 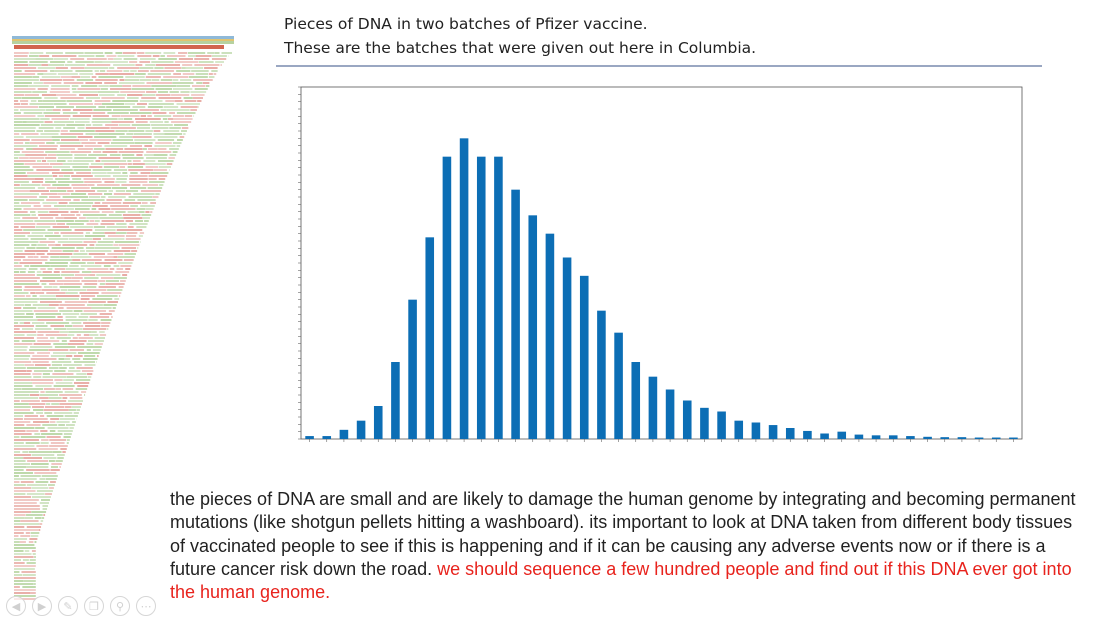 What do you see at coordinates (68, 606) in the screenshot?
I see `pen-icon: ✎` at bounding box center [68, 606].